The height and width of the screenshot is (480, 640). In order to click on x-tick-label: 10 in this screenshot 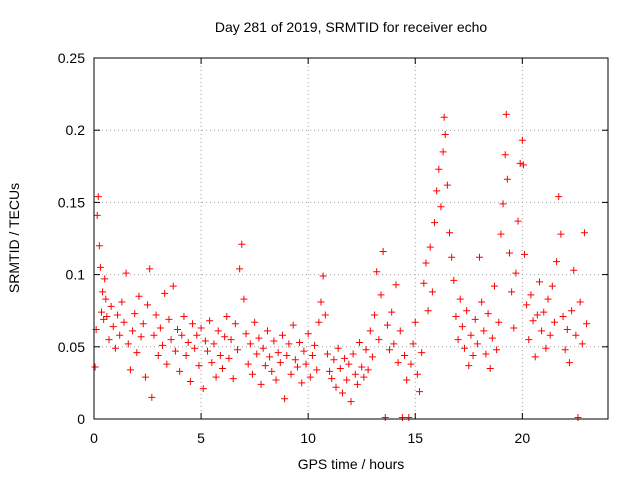, I will do `click(308, 438)`.